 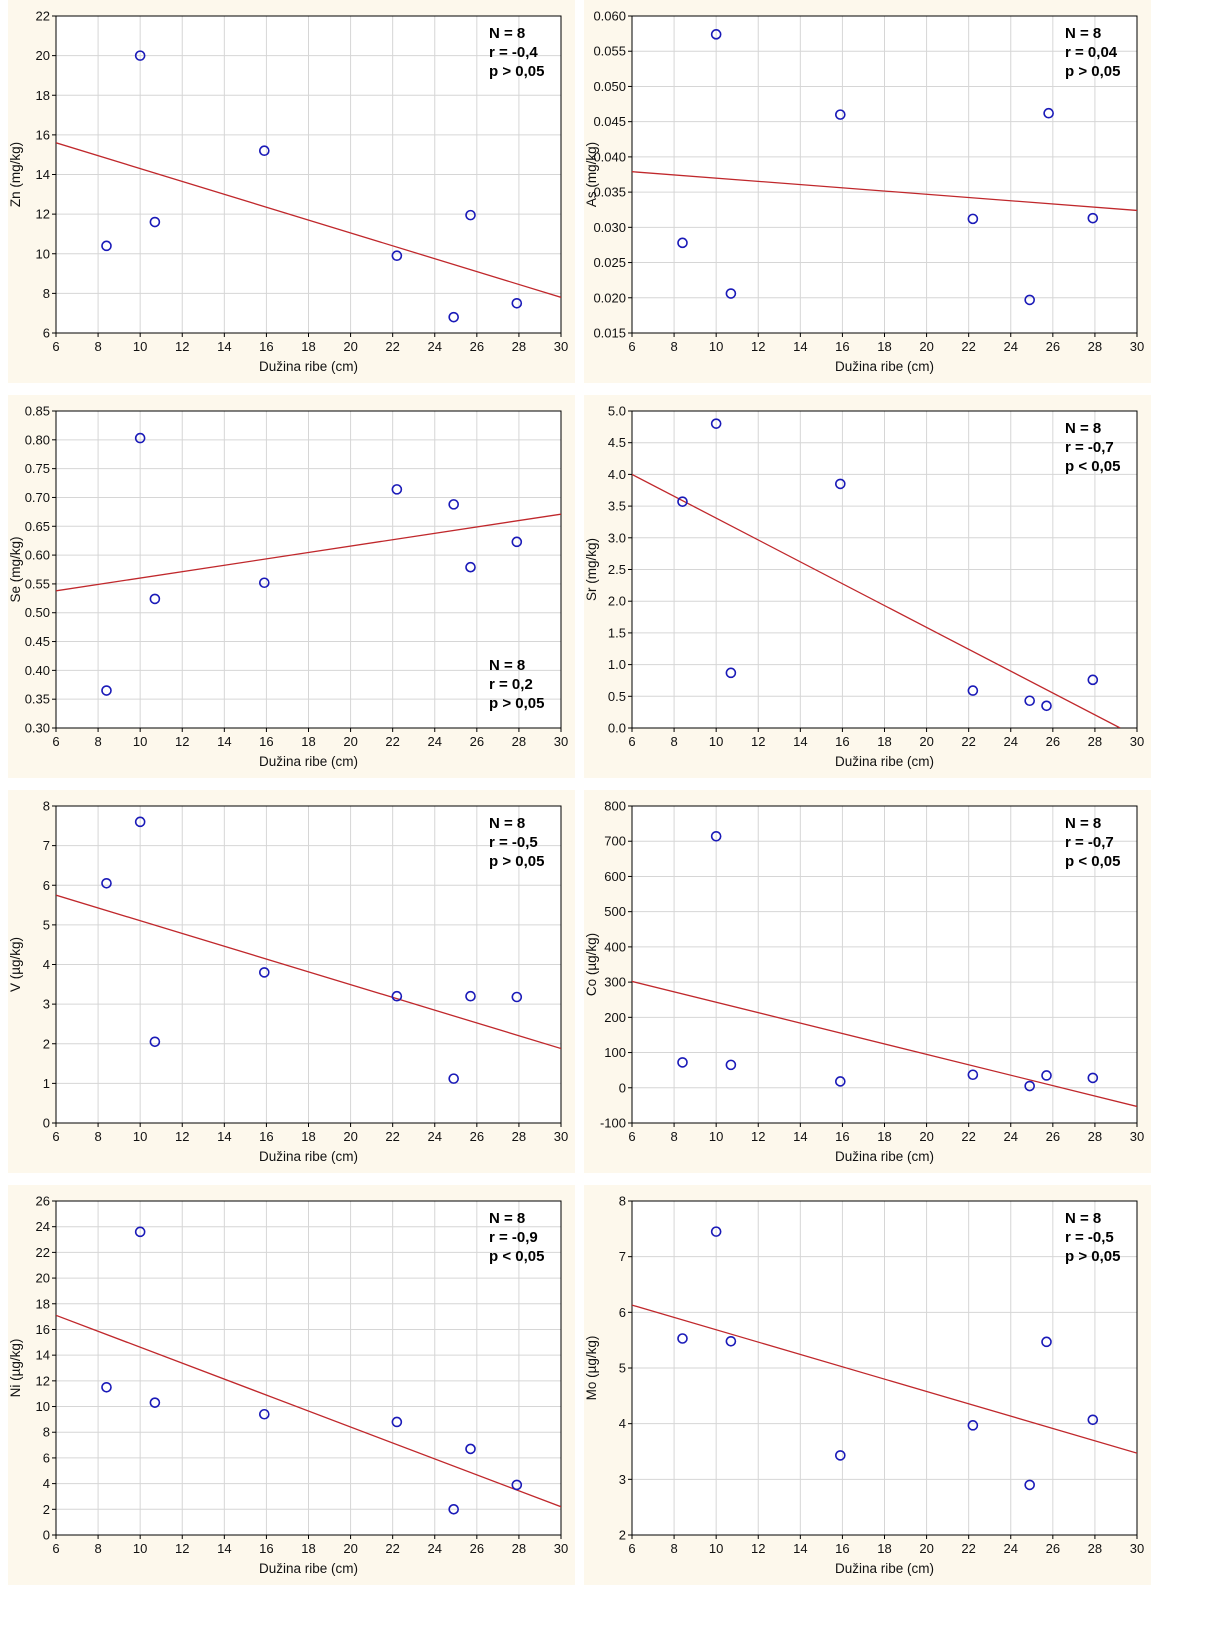 I want to click on y-tick-label: 600, so click(x=615, y=876).